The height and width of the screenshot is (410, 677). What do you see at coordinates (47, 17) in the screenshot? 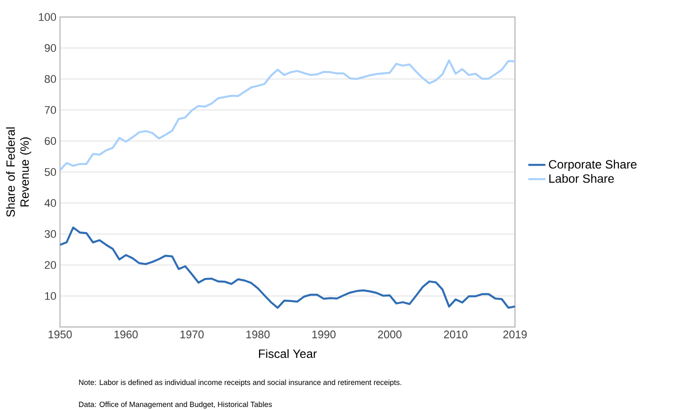
I see `y-tick-label: 100` at bounding box center [47, 17].